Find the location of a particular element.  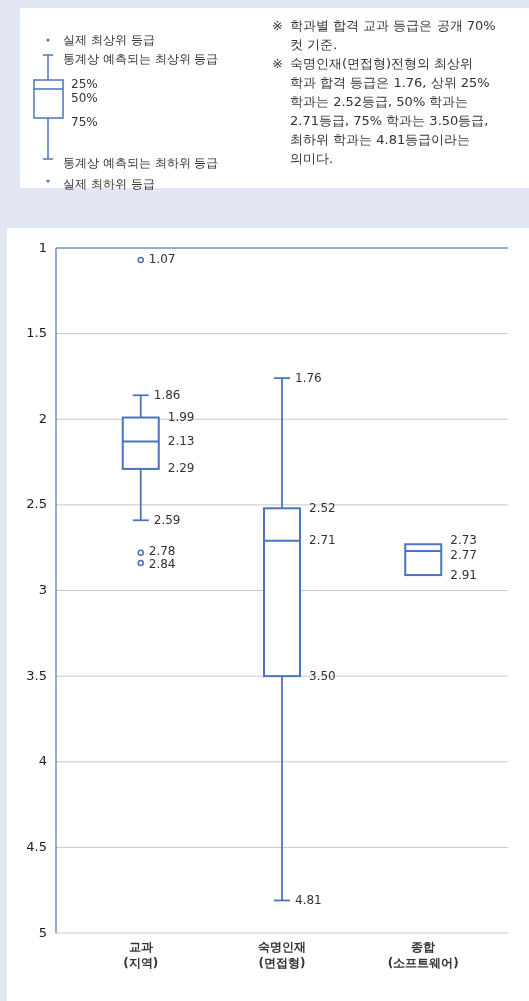

annotation: 1.86 is located at coordinates (167, 394).